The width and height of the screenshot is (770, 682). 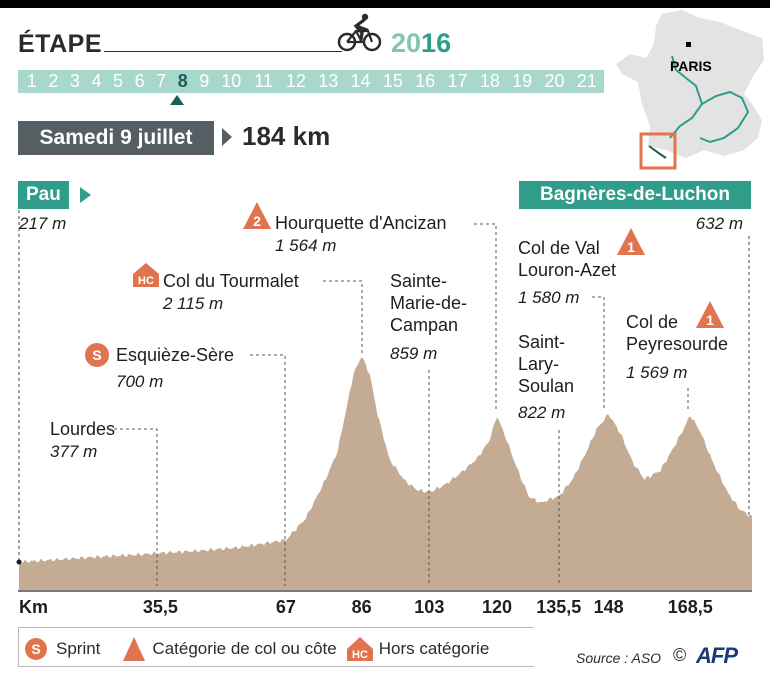 I want to click on stage-route-segment, so click(x=657, y=152).